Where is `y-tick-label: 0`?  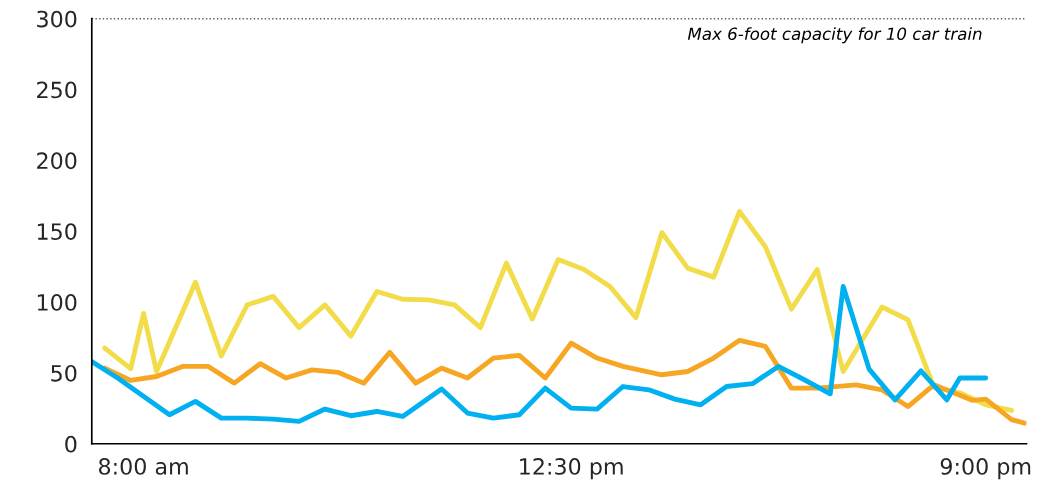
y-tick-label: 0 is located at coordinates (71, 444).